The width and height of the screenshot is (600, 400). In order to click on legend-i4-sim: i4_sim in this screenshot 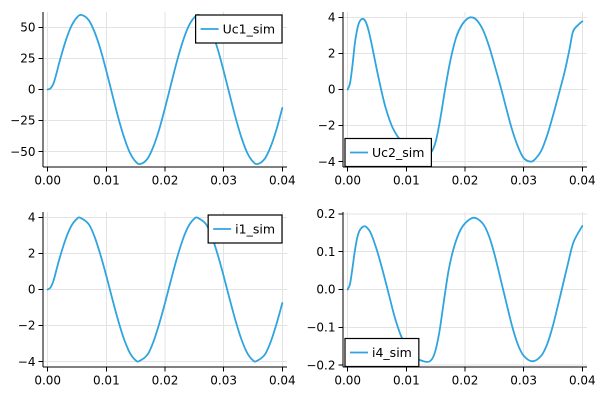, I will do `click(382, 352)`.